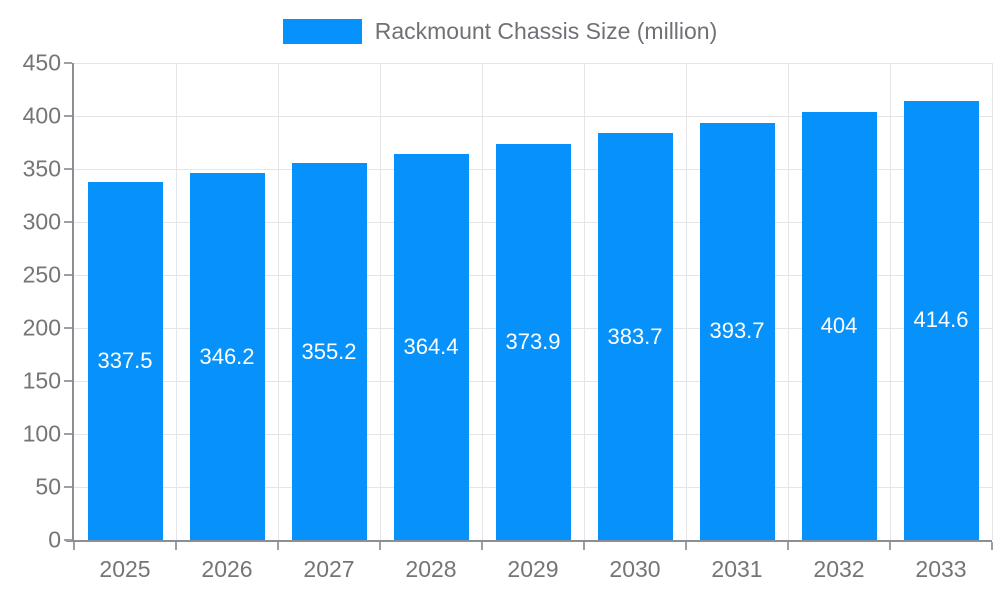 Image resolution: width=1000 pixels, height=600 pixels. I want to click on bar-2033: 414.6, so click(941, 320).